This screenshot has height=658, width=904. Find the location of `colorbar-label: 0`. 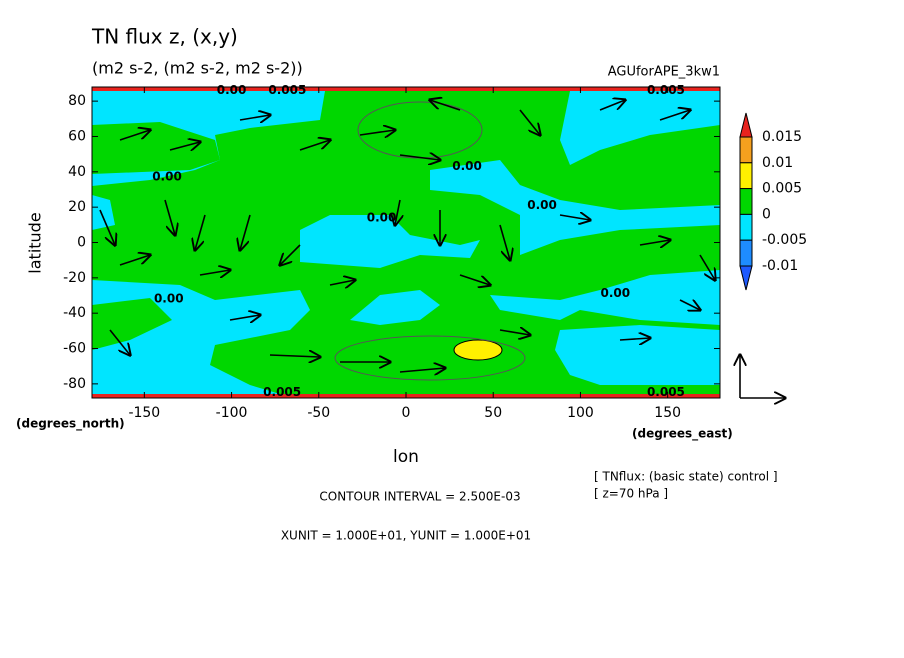

colorbar-label: 0 is located at coordinates (766, 214).